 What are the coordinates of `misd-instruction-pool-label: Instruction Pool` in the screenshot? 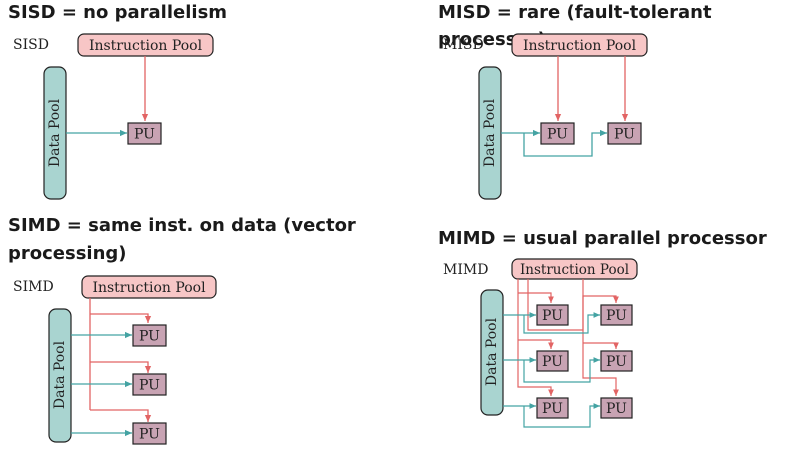 It's located at (580, 46).